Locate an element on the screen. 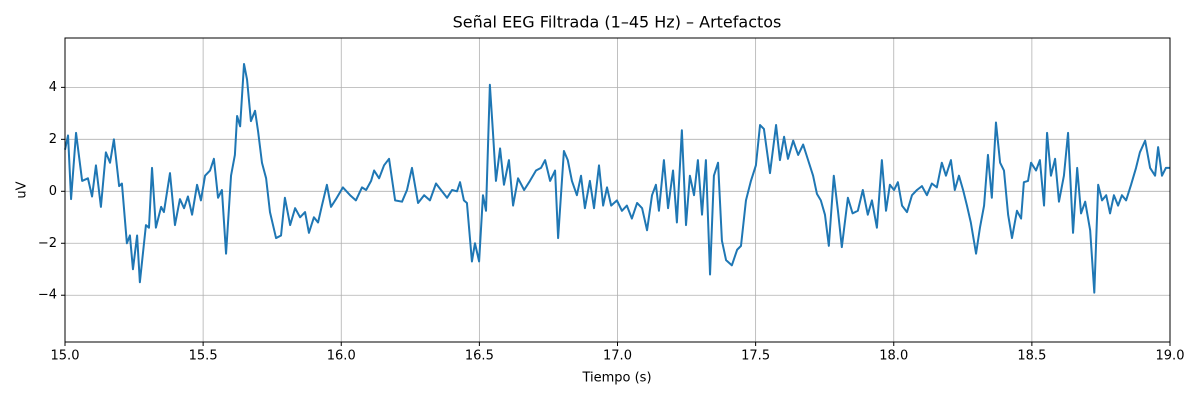  y-axis-label: uV is located at coordinates (22, 189).